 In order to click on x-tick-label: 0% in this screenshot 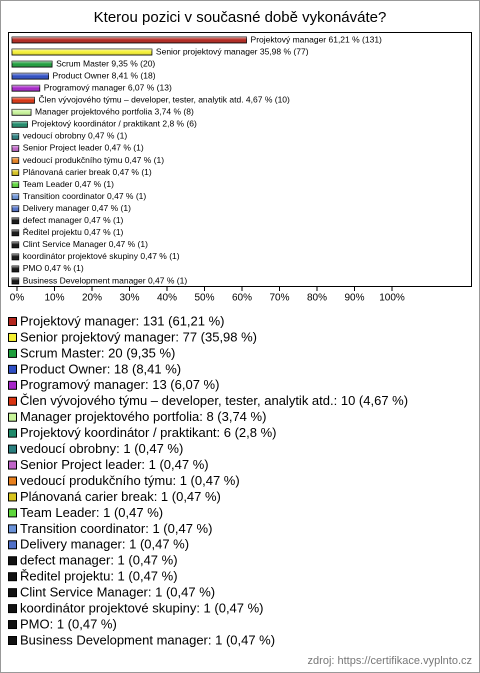, I will do `click(17, 298)`.